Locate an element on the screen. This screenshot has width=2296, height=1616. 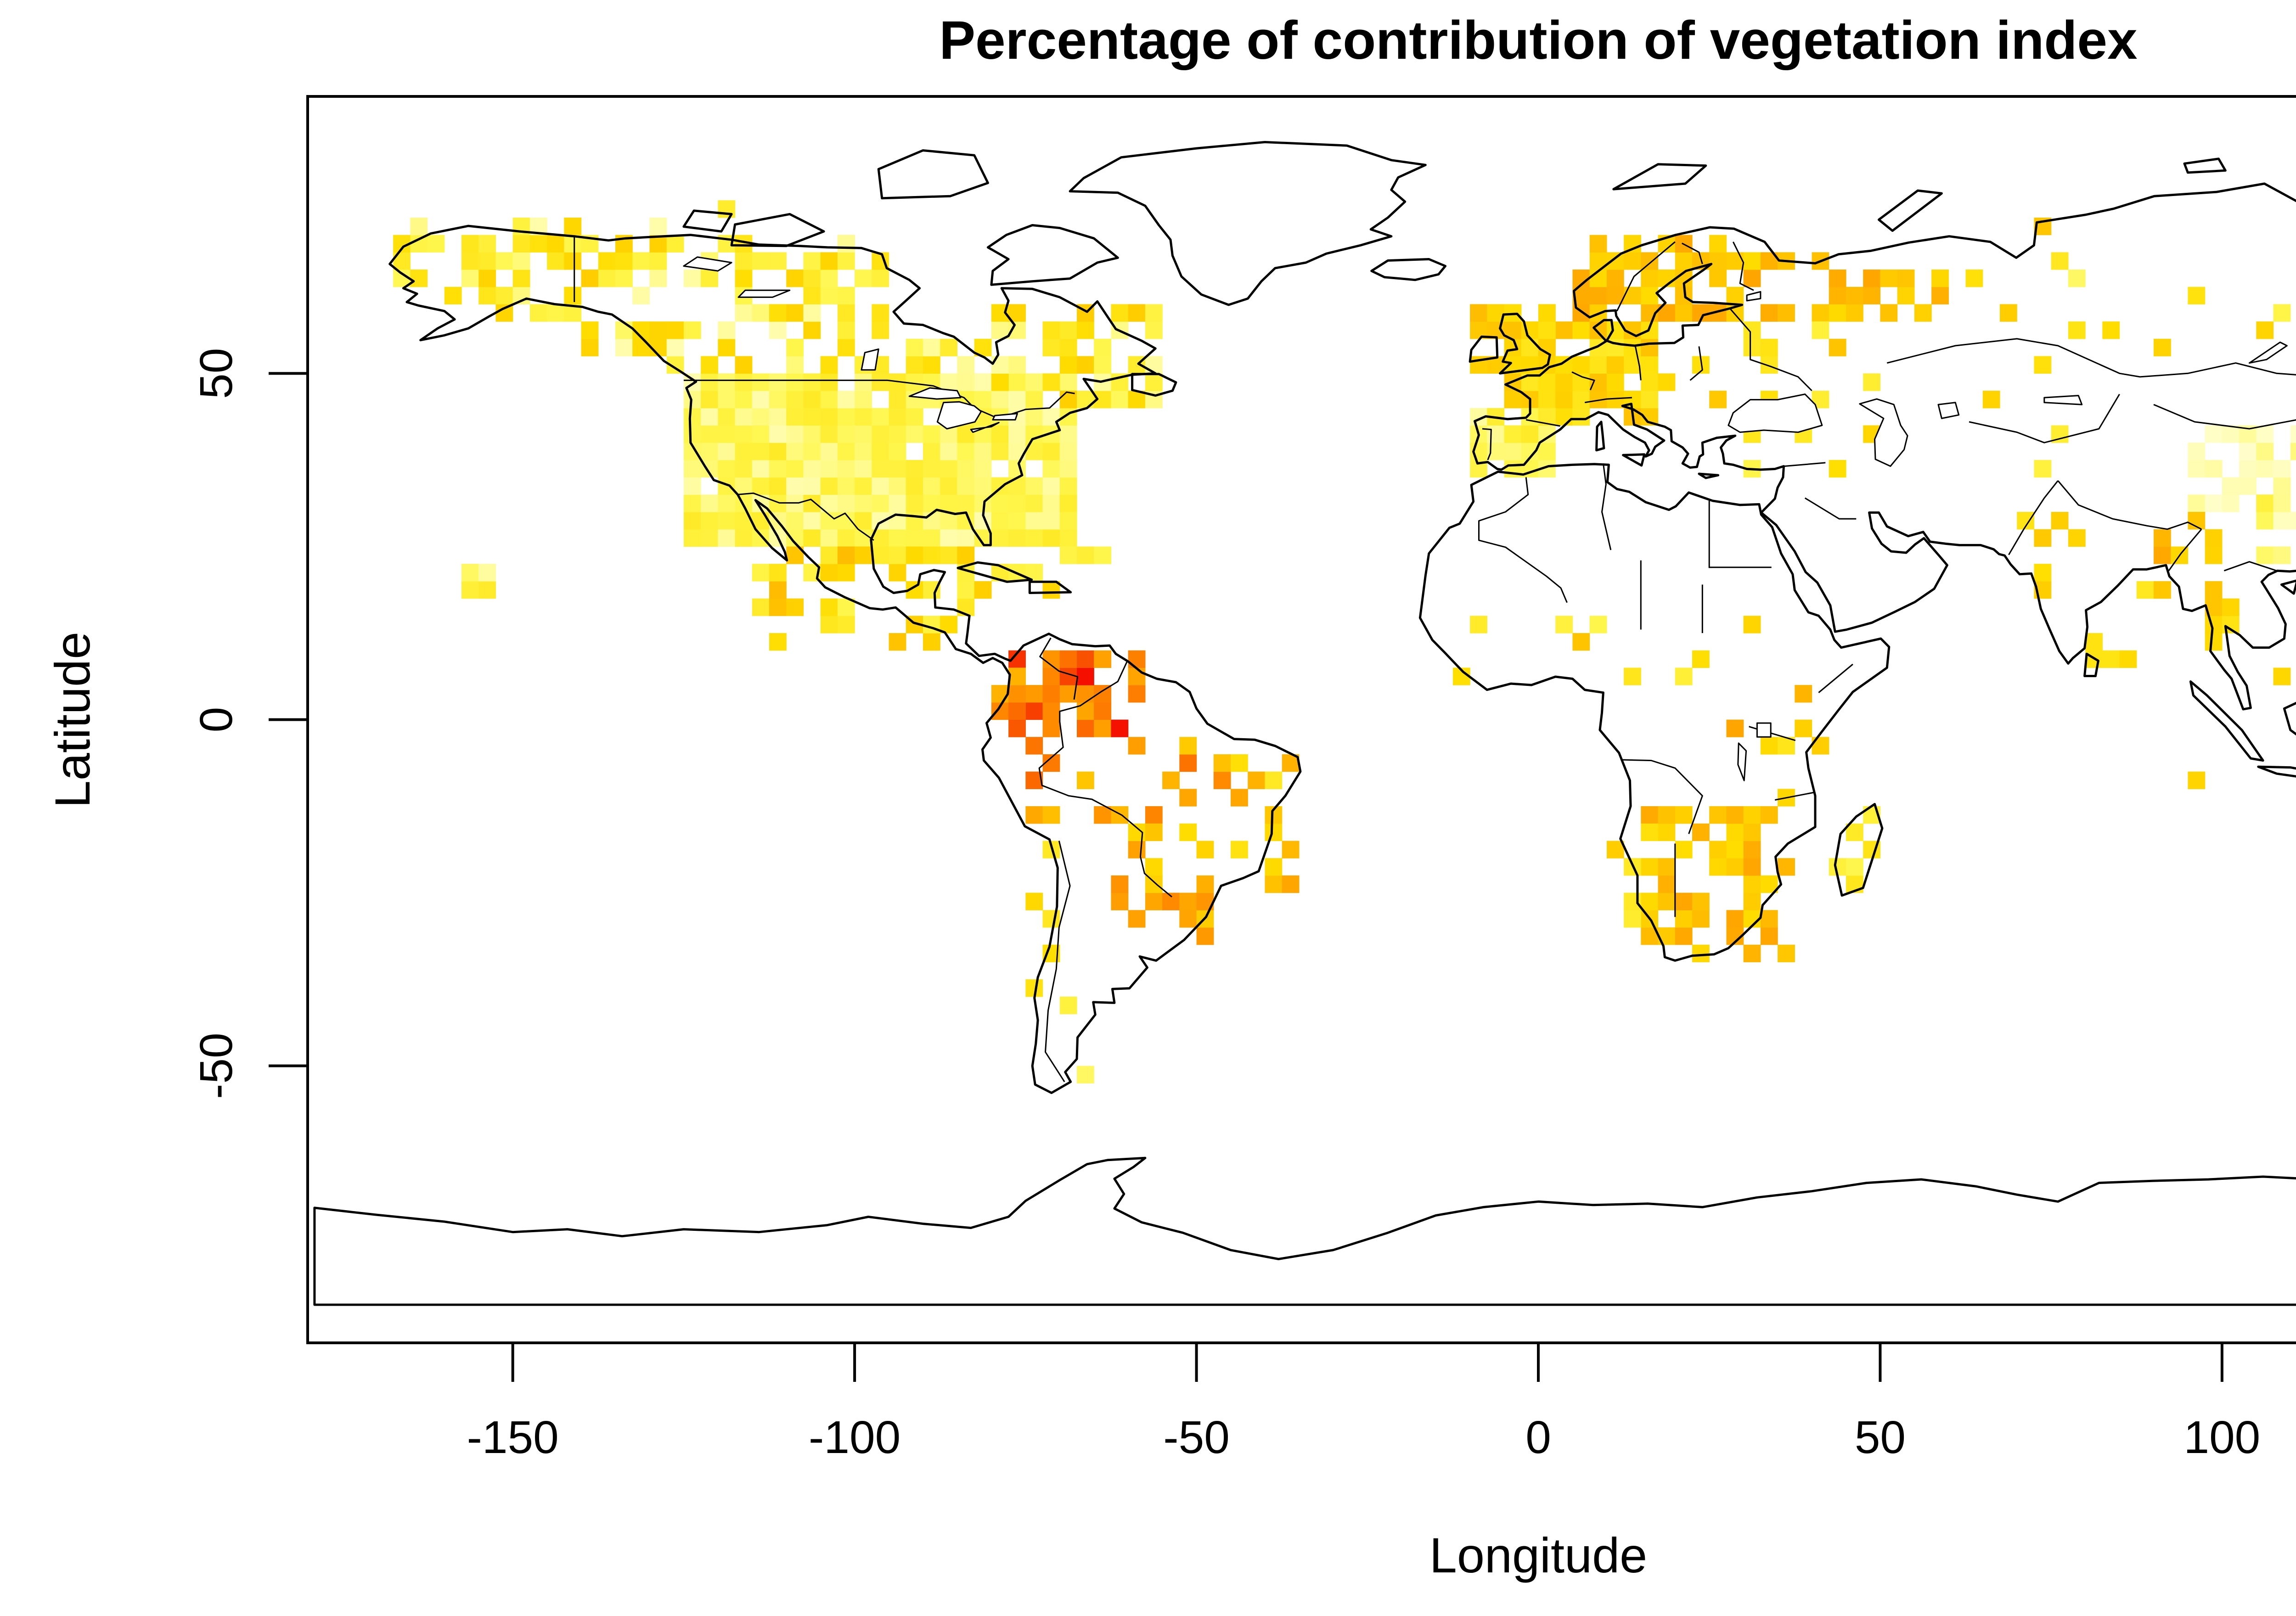
y-tick-label: 50 is located at coordinates (216, 374).